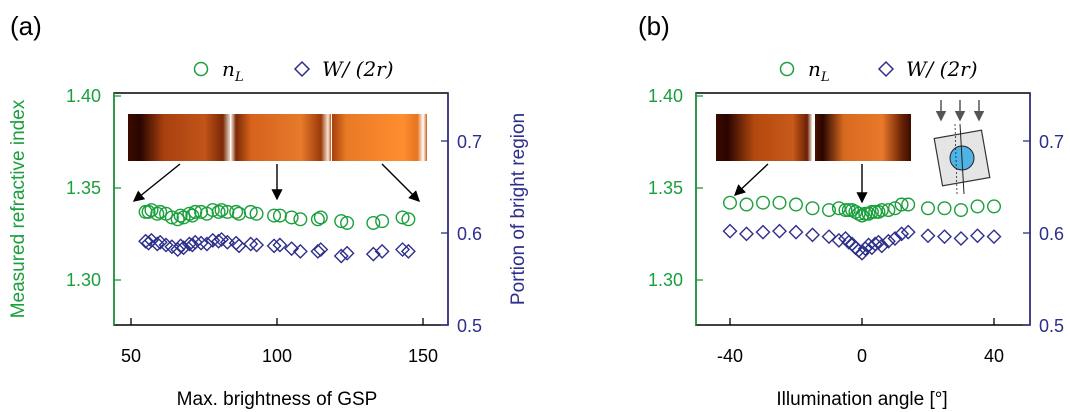 The width and height of the screenshot is (1070, 412). I want to click on data-points-a, so click(277, 233).